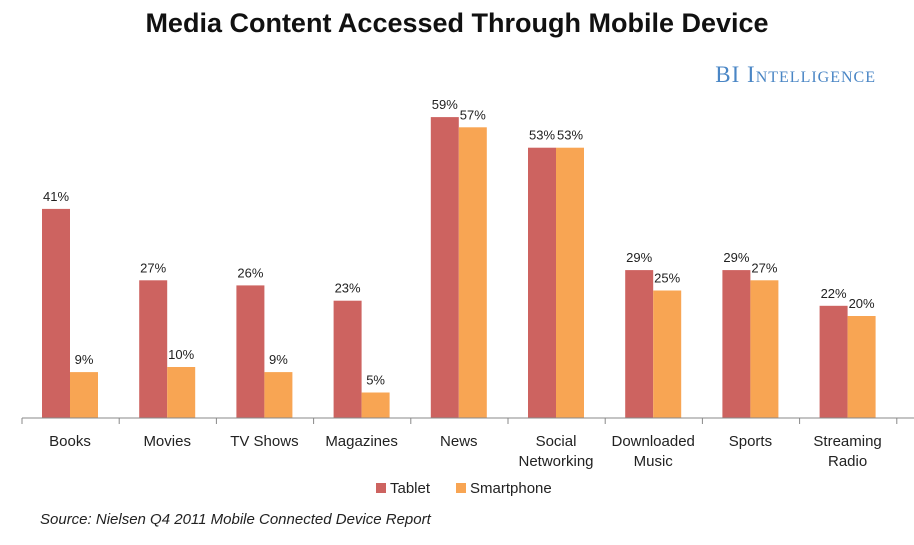  What do you see at coordinates (834, 293) in the screenshot?
I see `value-label-tablet-8: 22%` at bounding box center [834, 293].